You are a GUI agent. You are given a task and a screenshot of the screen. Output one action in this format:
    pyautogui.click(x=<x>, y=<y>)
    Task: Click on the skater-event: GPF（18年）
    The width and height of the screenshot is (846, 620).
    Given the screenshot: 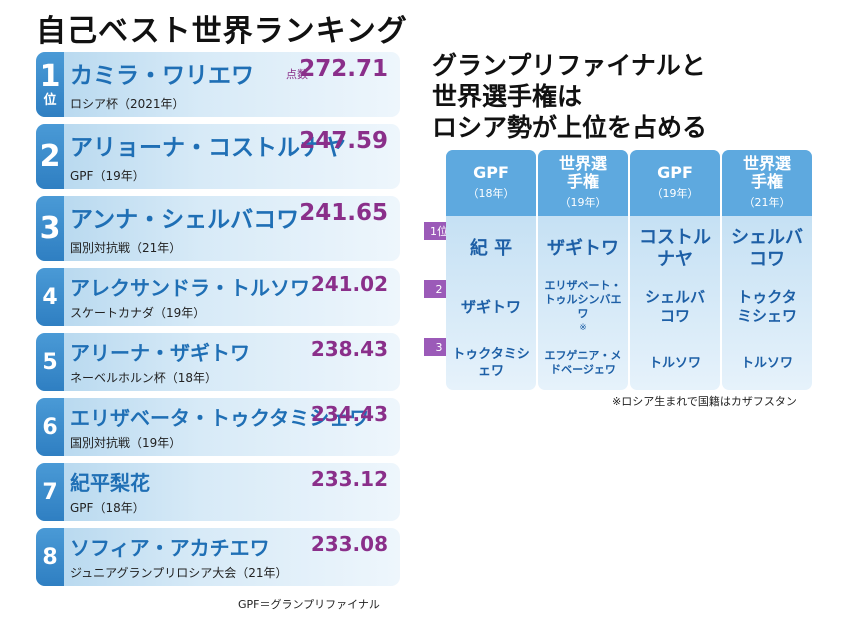 What is the action you would take?
    pyautogui.click(x=107, y=508)
    